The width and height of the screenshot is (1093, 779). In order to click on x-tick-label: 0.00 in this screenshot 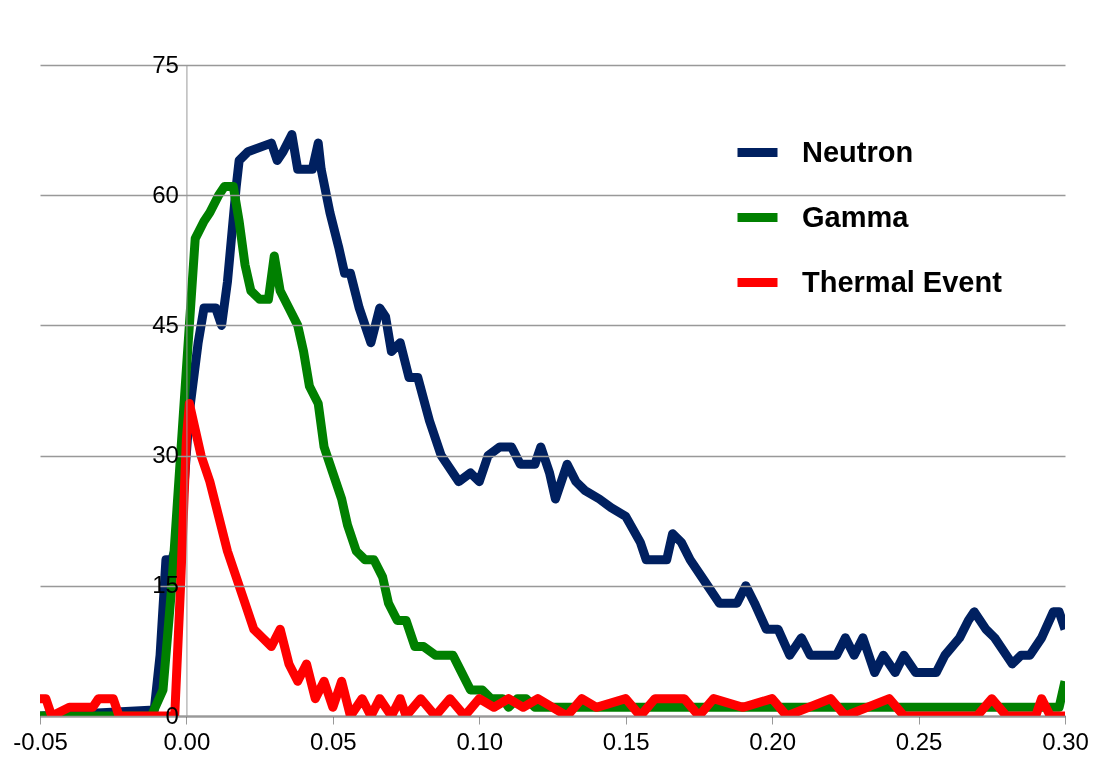, I will do `click(187, 741)`.